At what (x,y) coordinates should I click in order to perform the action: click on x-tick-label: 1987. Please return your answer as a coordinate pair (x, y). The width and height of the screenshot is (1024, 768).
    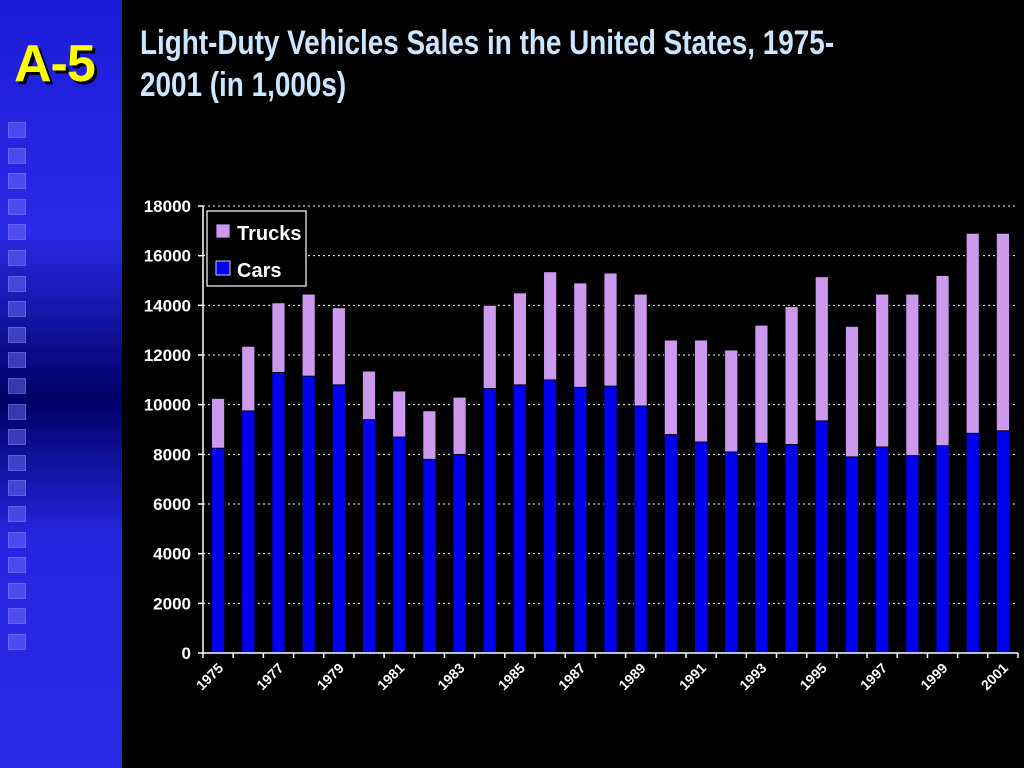
    Looking at the image, I should click on (571, 676).